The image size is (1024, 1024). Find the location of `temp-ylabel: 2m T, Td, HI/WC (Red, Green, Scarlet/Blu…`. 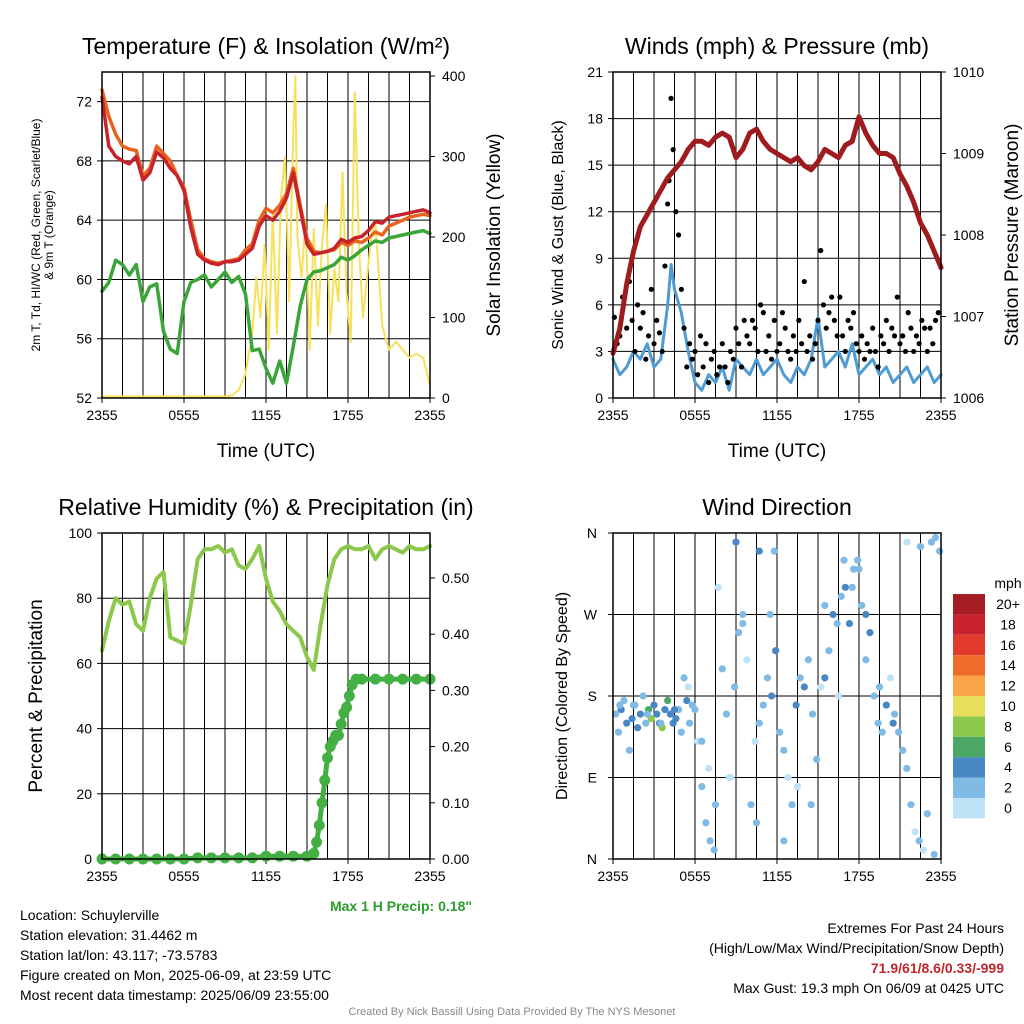

temp-ylabel: 2m T, Td, HI/WC (Red, Green, Scarlet/Blu… is located at coordinates (42, 235).